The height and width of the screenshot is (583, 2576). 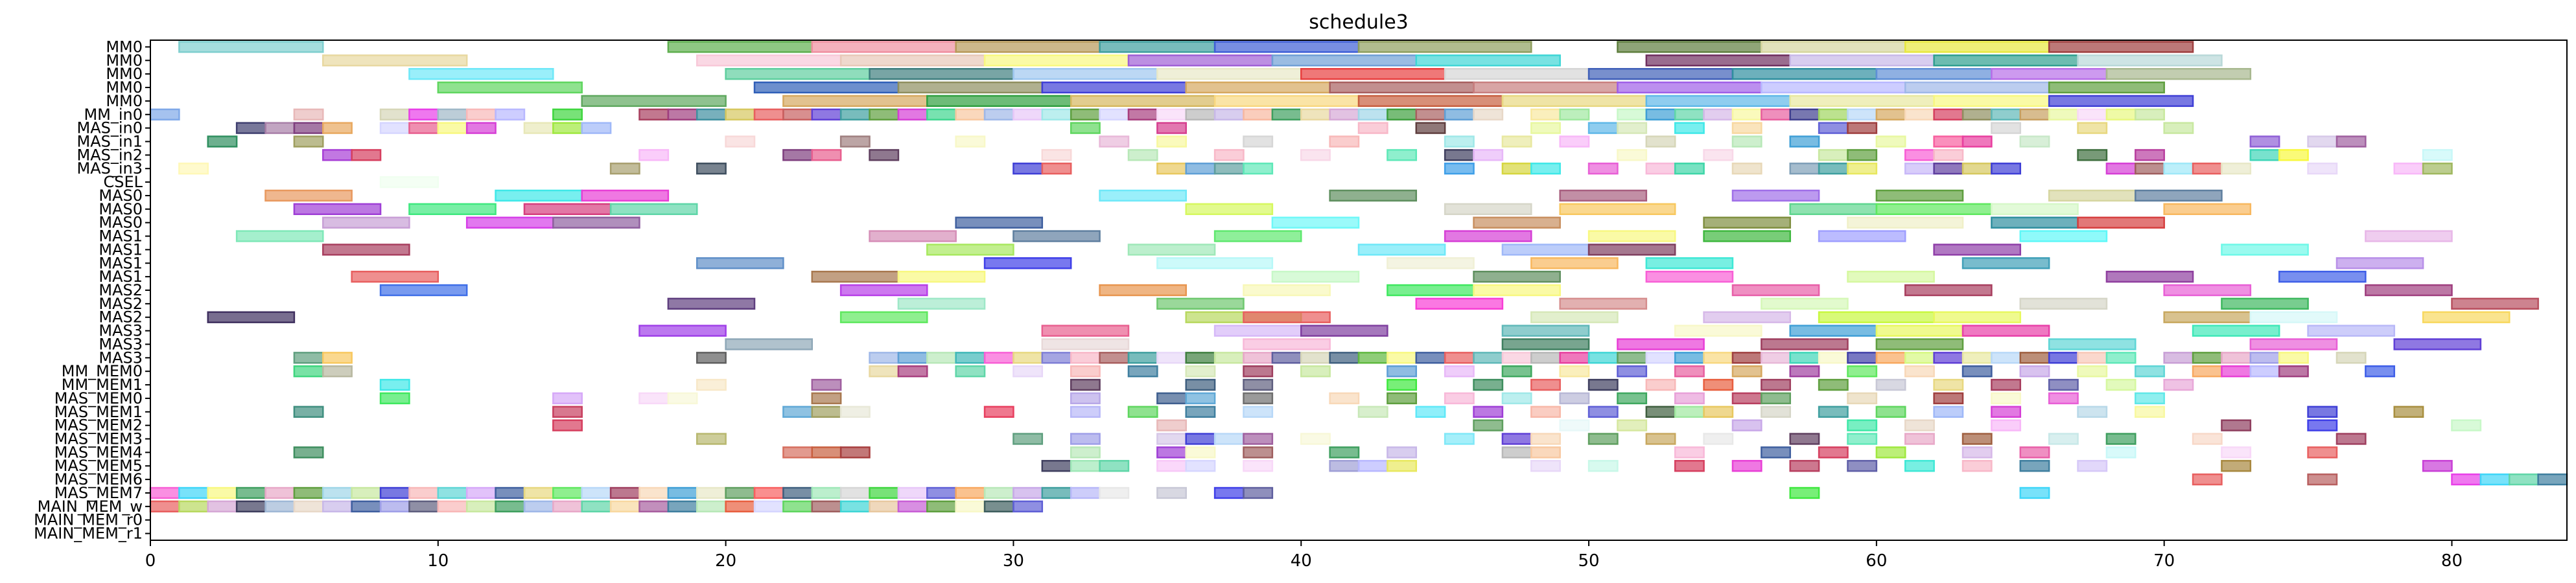 I want to click on x-tick-label: 50, so click(x=1589, y=561).